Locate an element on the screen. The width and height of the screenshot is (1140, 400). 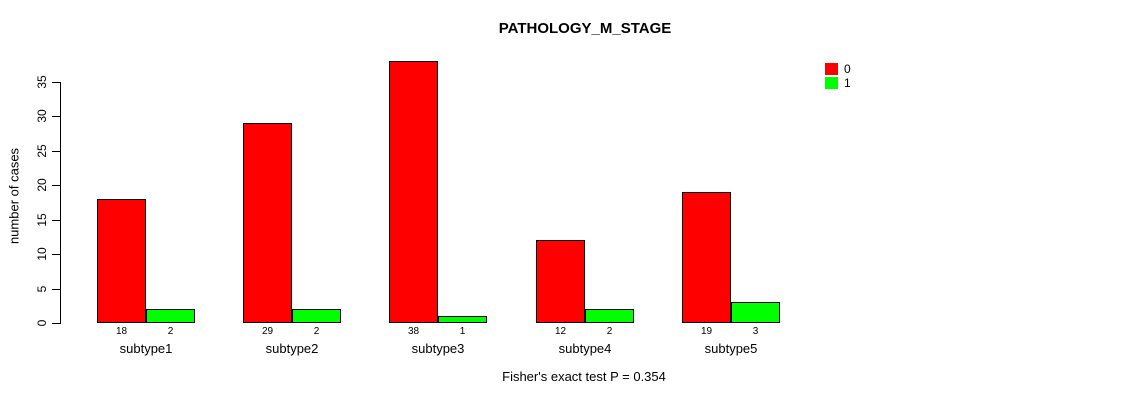
legend: 0 1 is located at coordinates (838, 76).